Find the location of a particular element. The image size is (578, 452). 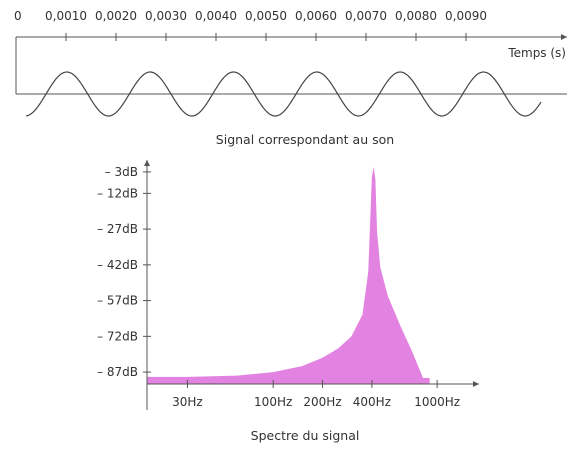

spectrum-x-tick-label: 100Hz is located at coordinates (273, 402).